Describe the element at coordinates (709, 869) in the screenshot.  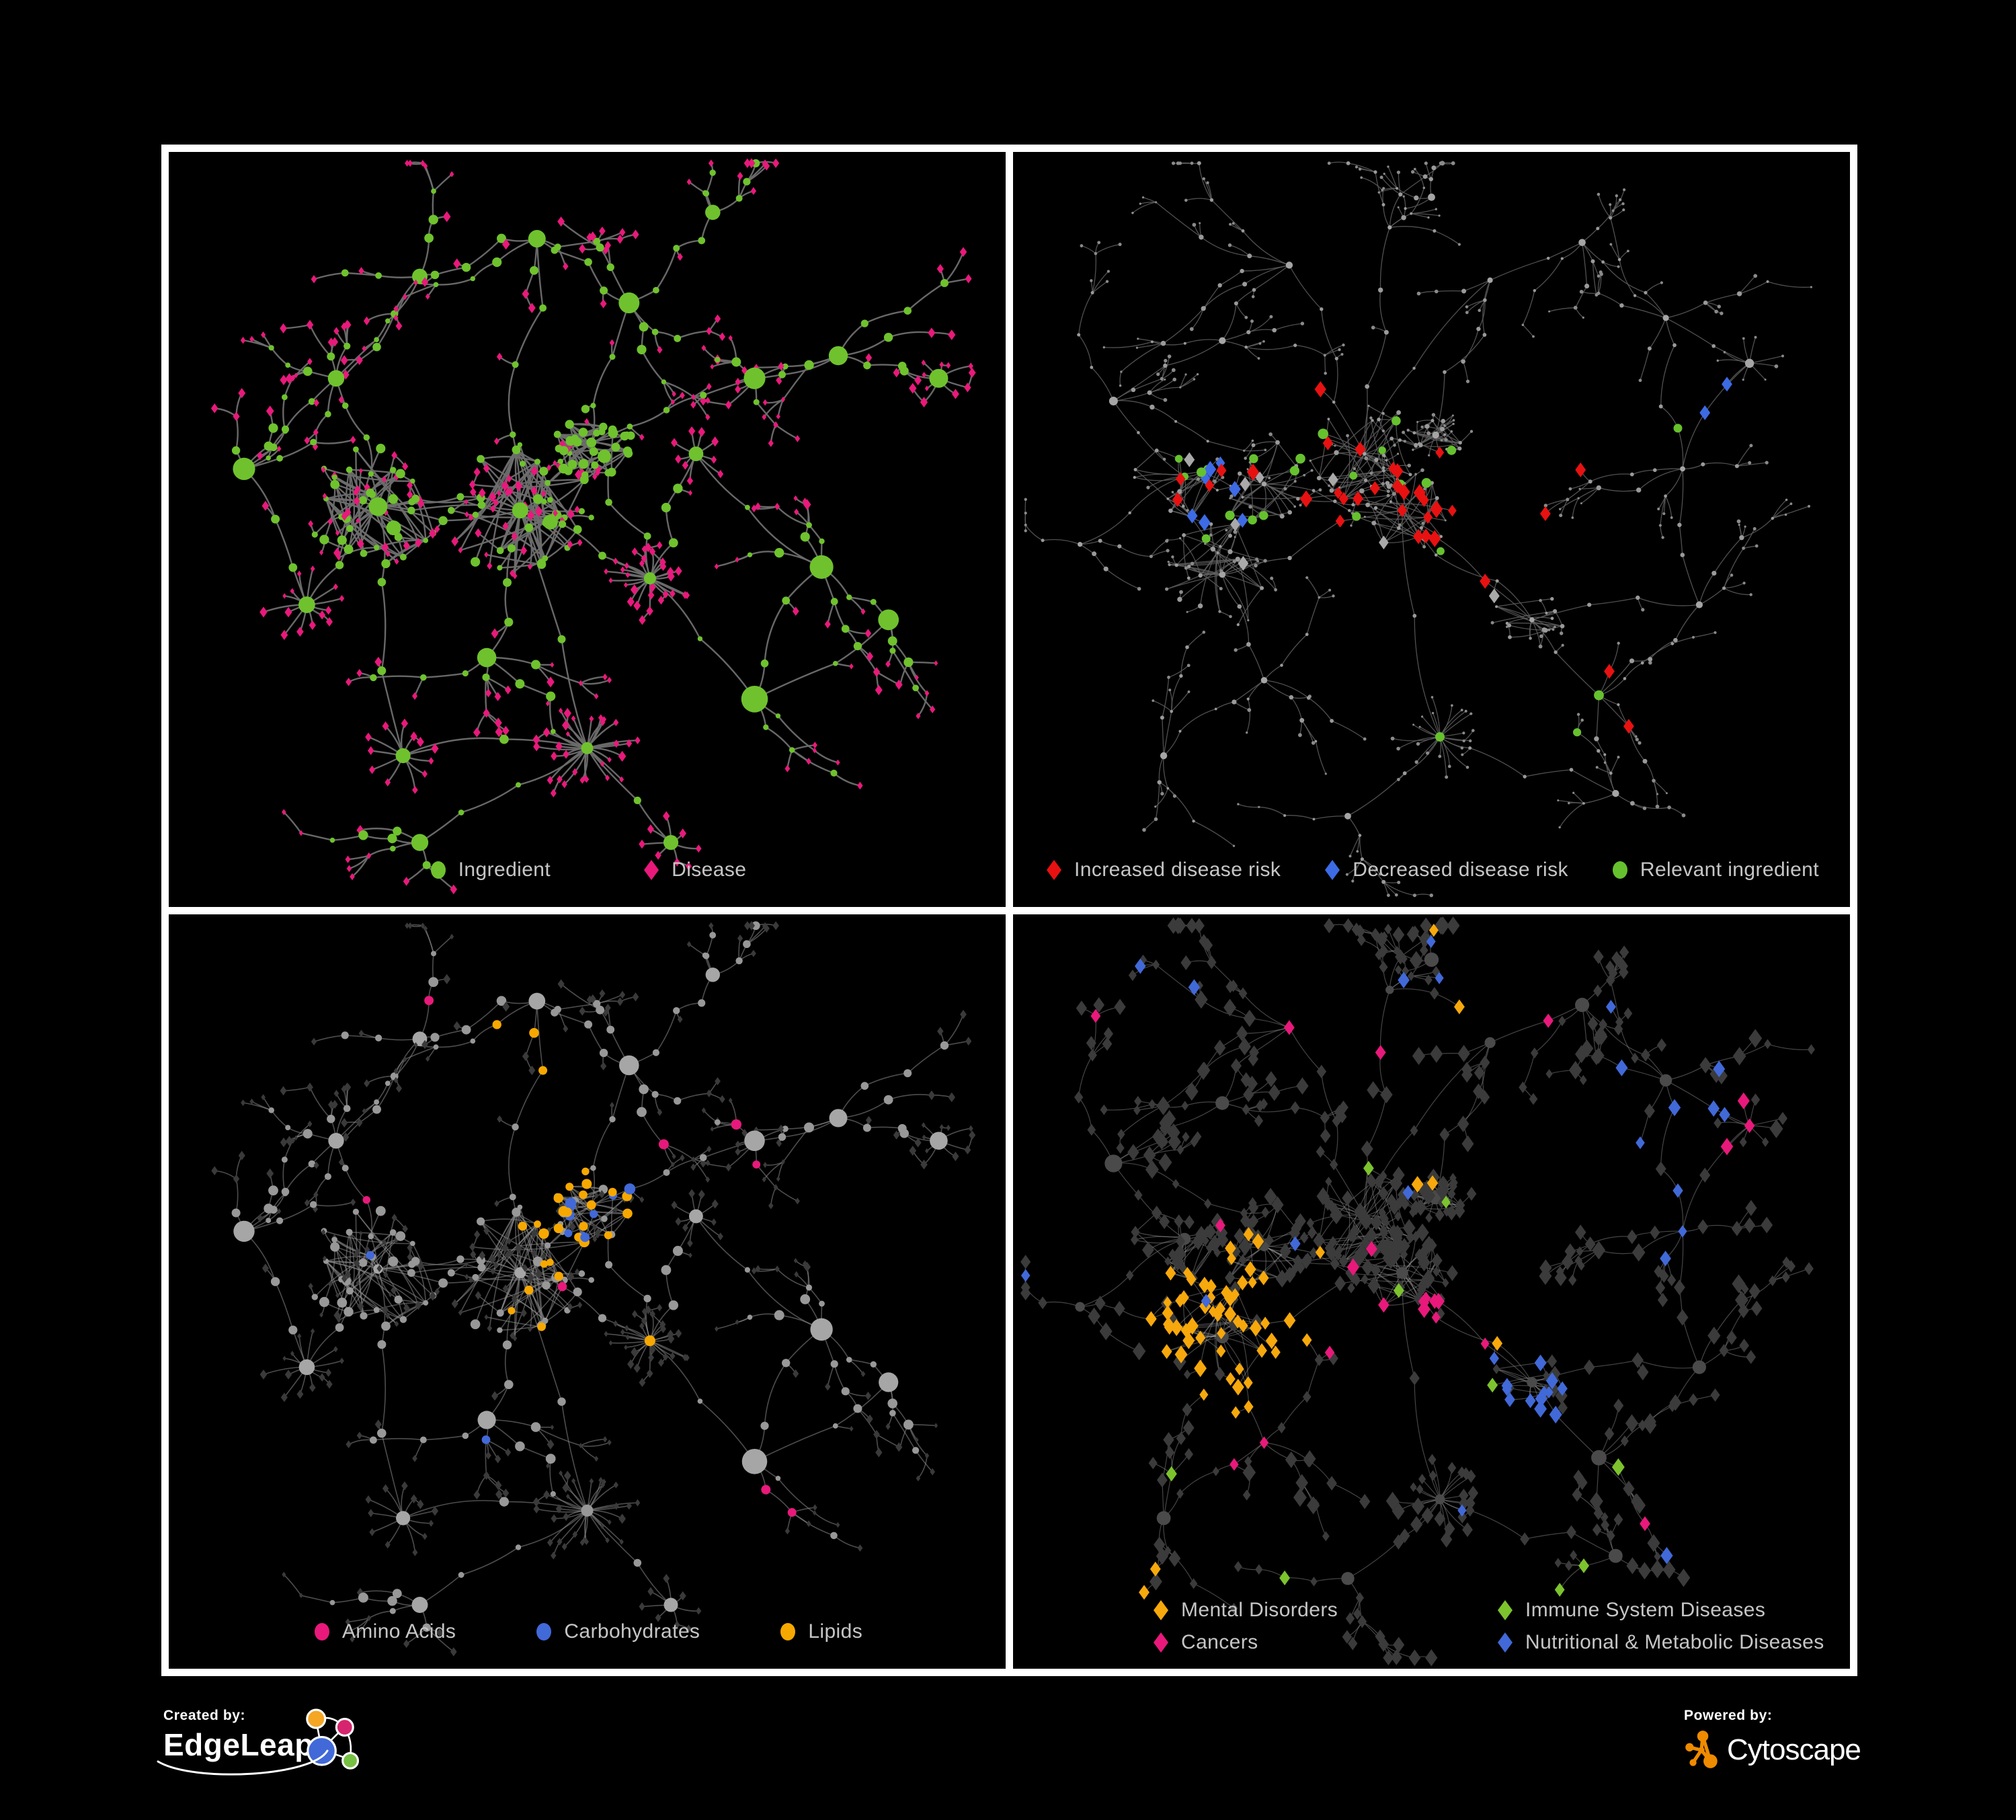
I see `legend-label: Disease` at that location.